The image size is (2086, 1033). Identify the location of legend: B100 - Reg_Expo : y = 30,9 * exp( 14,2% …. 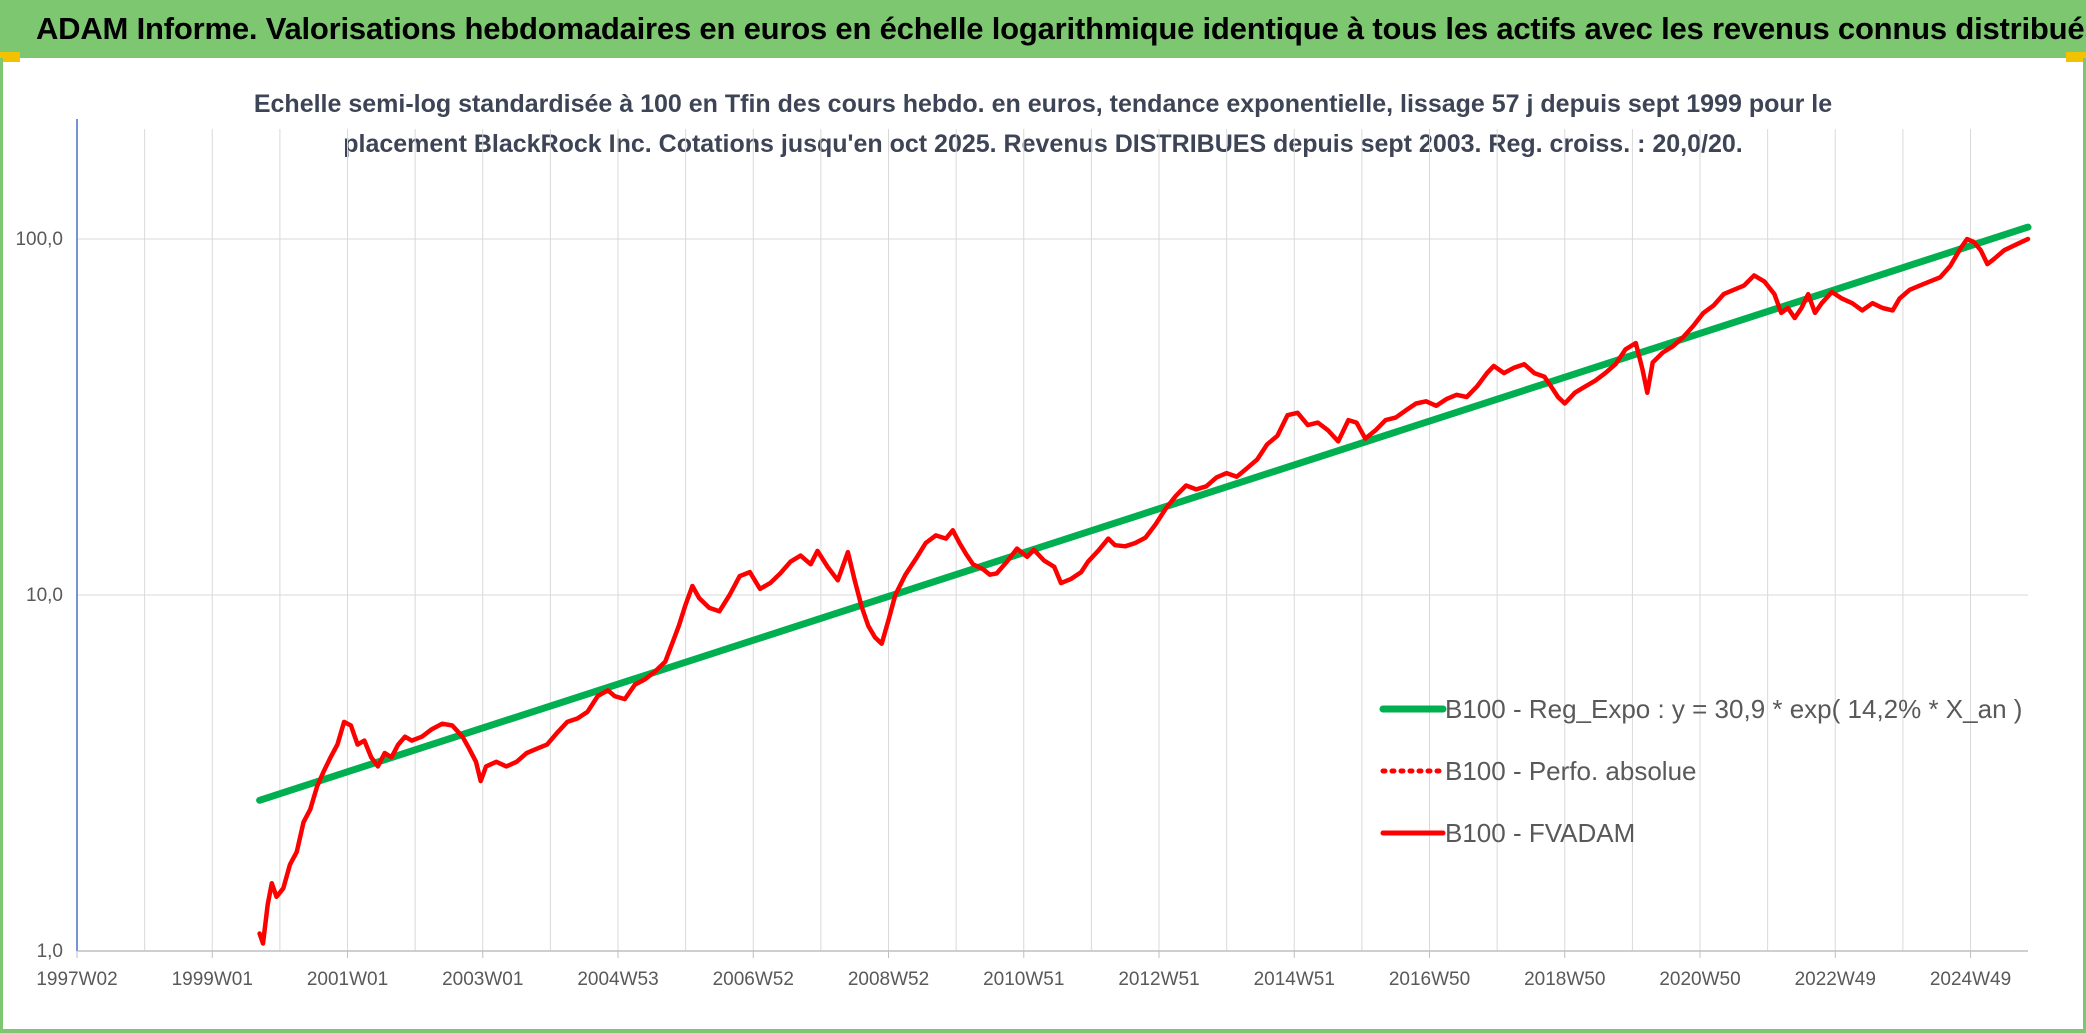
(1700, 771).